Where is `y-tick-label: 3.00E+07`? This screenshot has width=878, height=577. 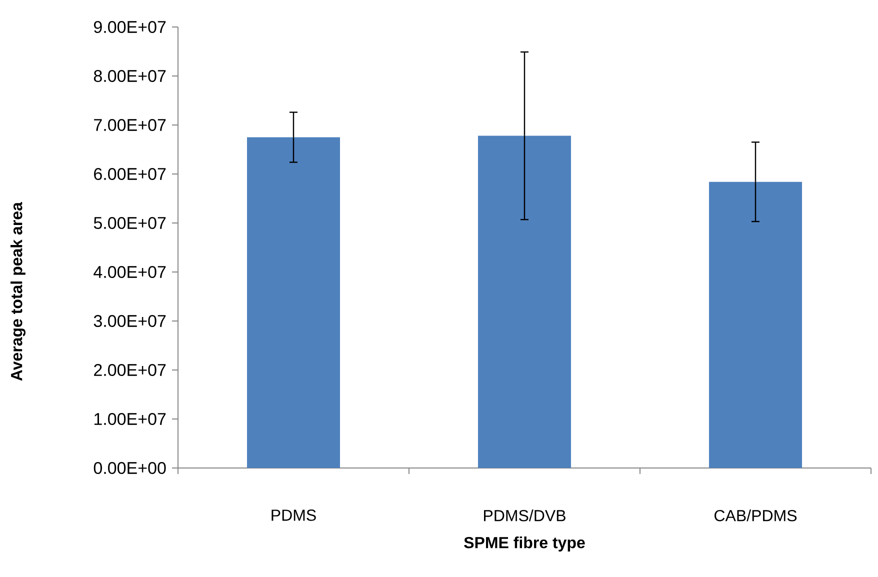
y-tick-label: 3.00E+07 is located at coordinates (130, 321).